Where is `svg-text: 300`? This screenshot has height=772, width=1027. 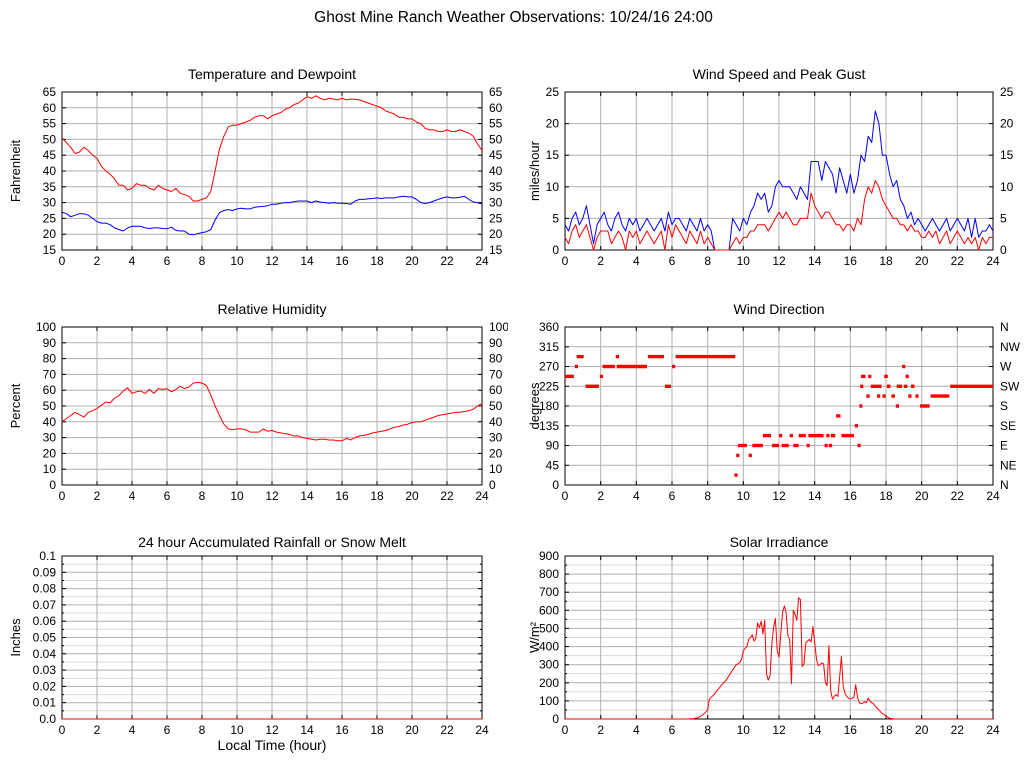 svg-text: 300 is located at coordinates (549, 665).